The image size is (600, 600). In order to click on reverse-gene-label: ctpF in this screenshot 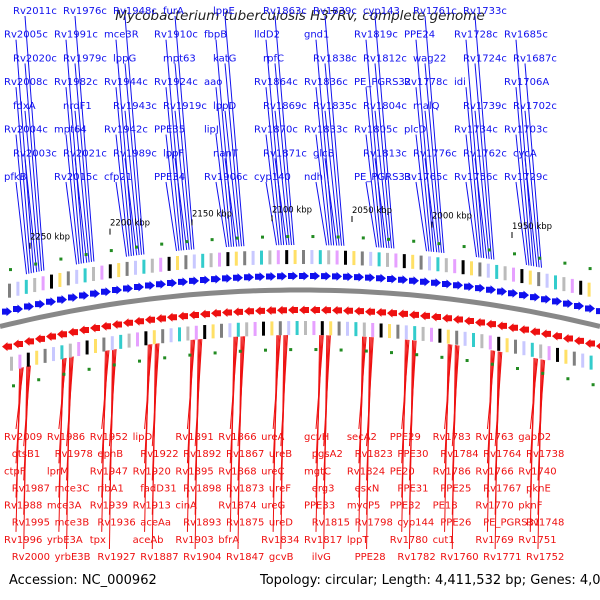, I will do `click(15, 471)`.